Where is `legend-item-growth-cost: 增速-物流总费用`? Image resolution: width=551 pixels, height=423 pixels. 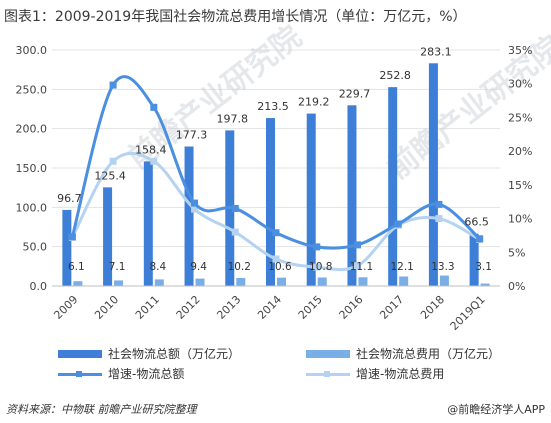 legend-item-growth-cost: 增速-物流总费用 is located at coordinates (375, 373).